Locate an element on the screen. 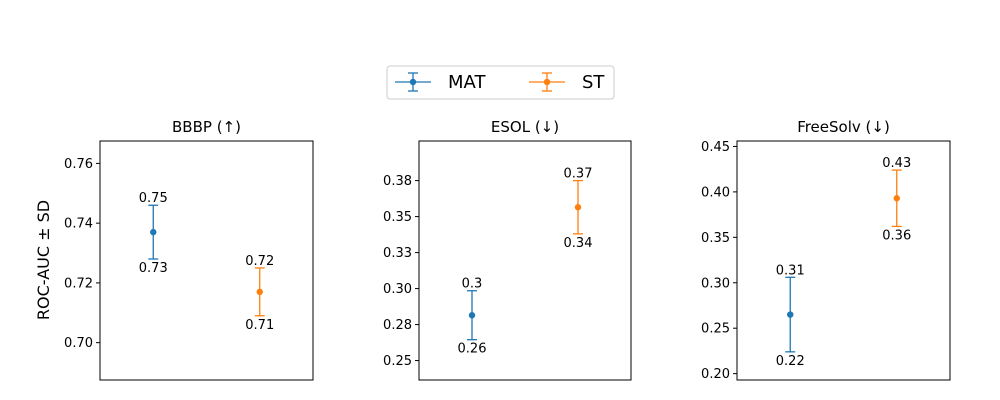 Image resolution: width=1000 pixels, height=400 pixels. marker-freesolv-st is located at coordinates (896, 198).